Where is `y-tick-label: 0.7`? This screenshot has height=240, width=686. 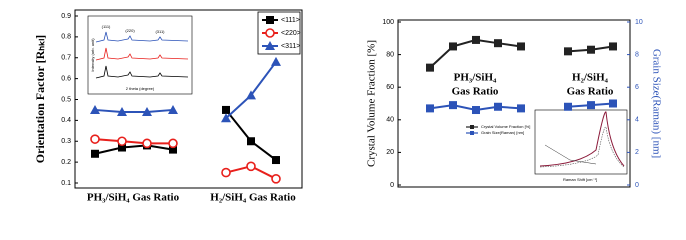 y-tick-label: 0.7 is located at coordinates (66, 58).